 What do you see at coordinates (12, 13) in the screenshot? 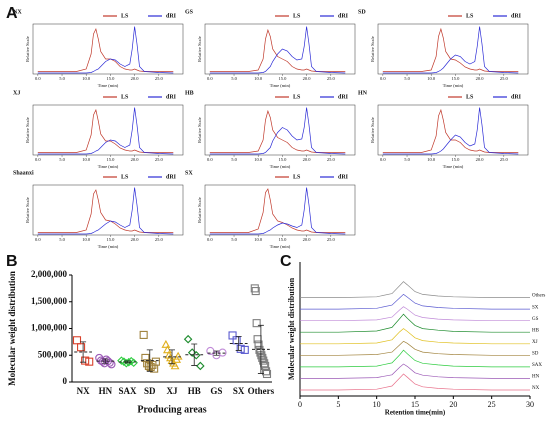
I see `panel-label: A` at bounding box center [12, 13].